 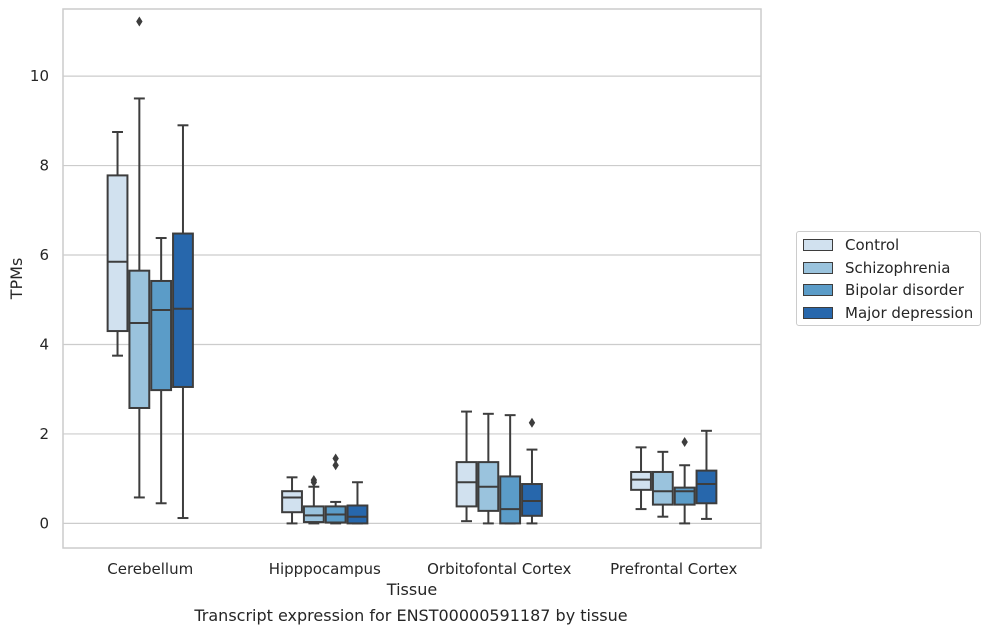 What do you see at coordinates (39, 76) in the screenshot?
I see `y-tick-label: 10` at bounding box center [39, 76].